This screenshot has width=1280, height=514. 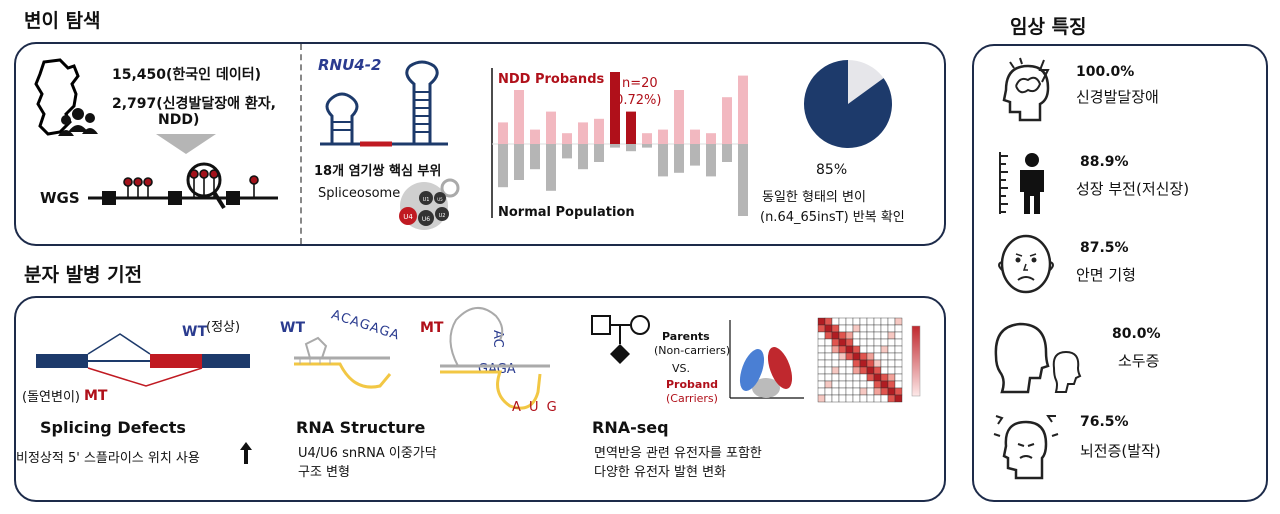 What do you see at coordinates (194, 332) in the screenshot?
I see `splicing-wt-label: WT` at bounding box center [194, 332].